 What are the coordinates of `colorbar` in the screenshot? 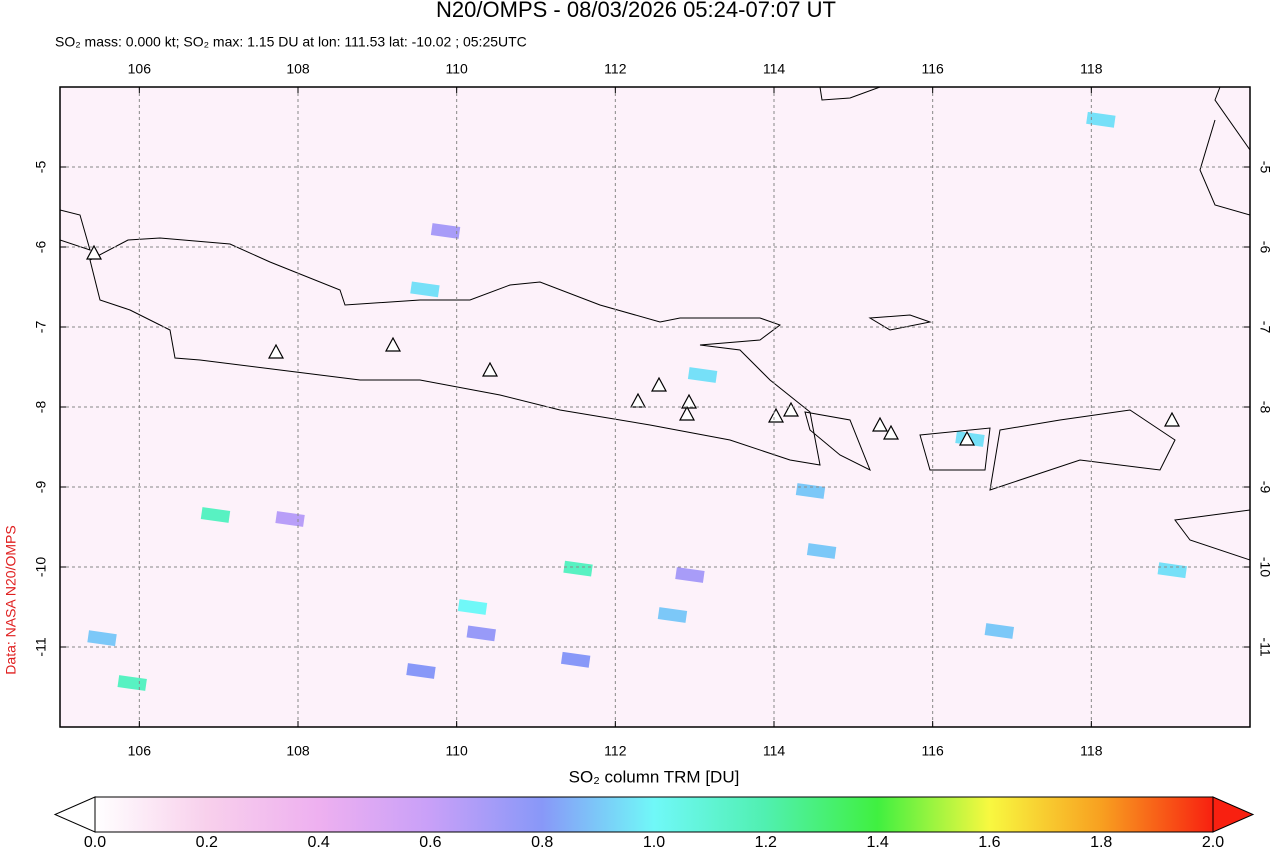 It's located at (654, 814).